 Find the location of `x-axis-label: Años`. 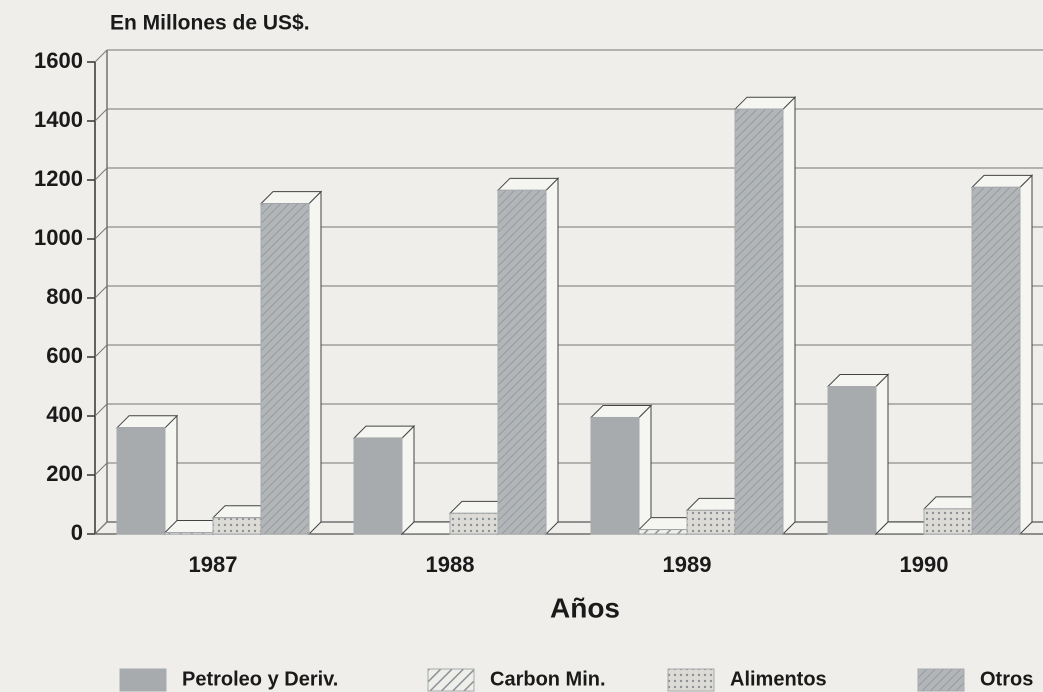

x-axis-label: Años is located at coordinates (585, 607).